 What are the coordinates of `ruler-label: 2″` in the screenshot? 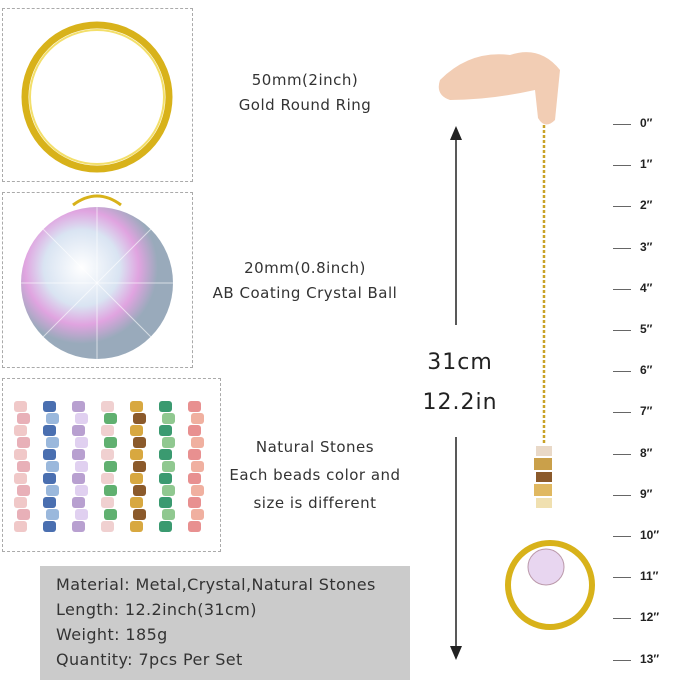 It's located at (646, 205).